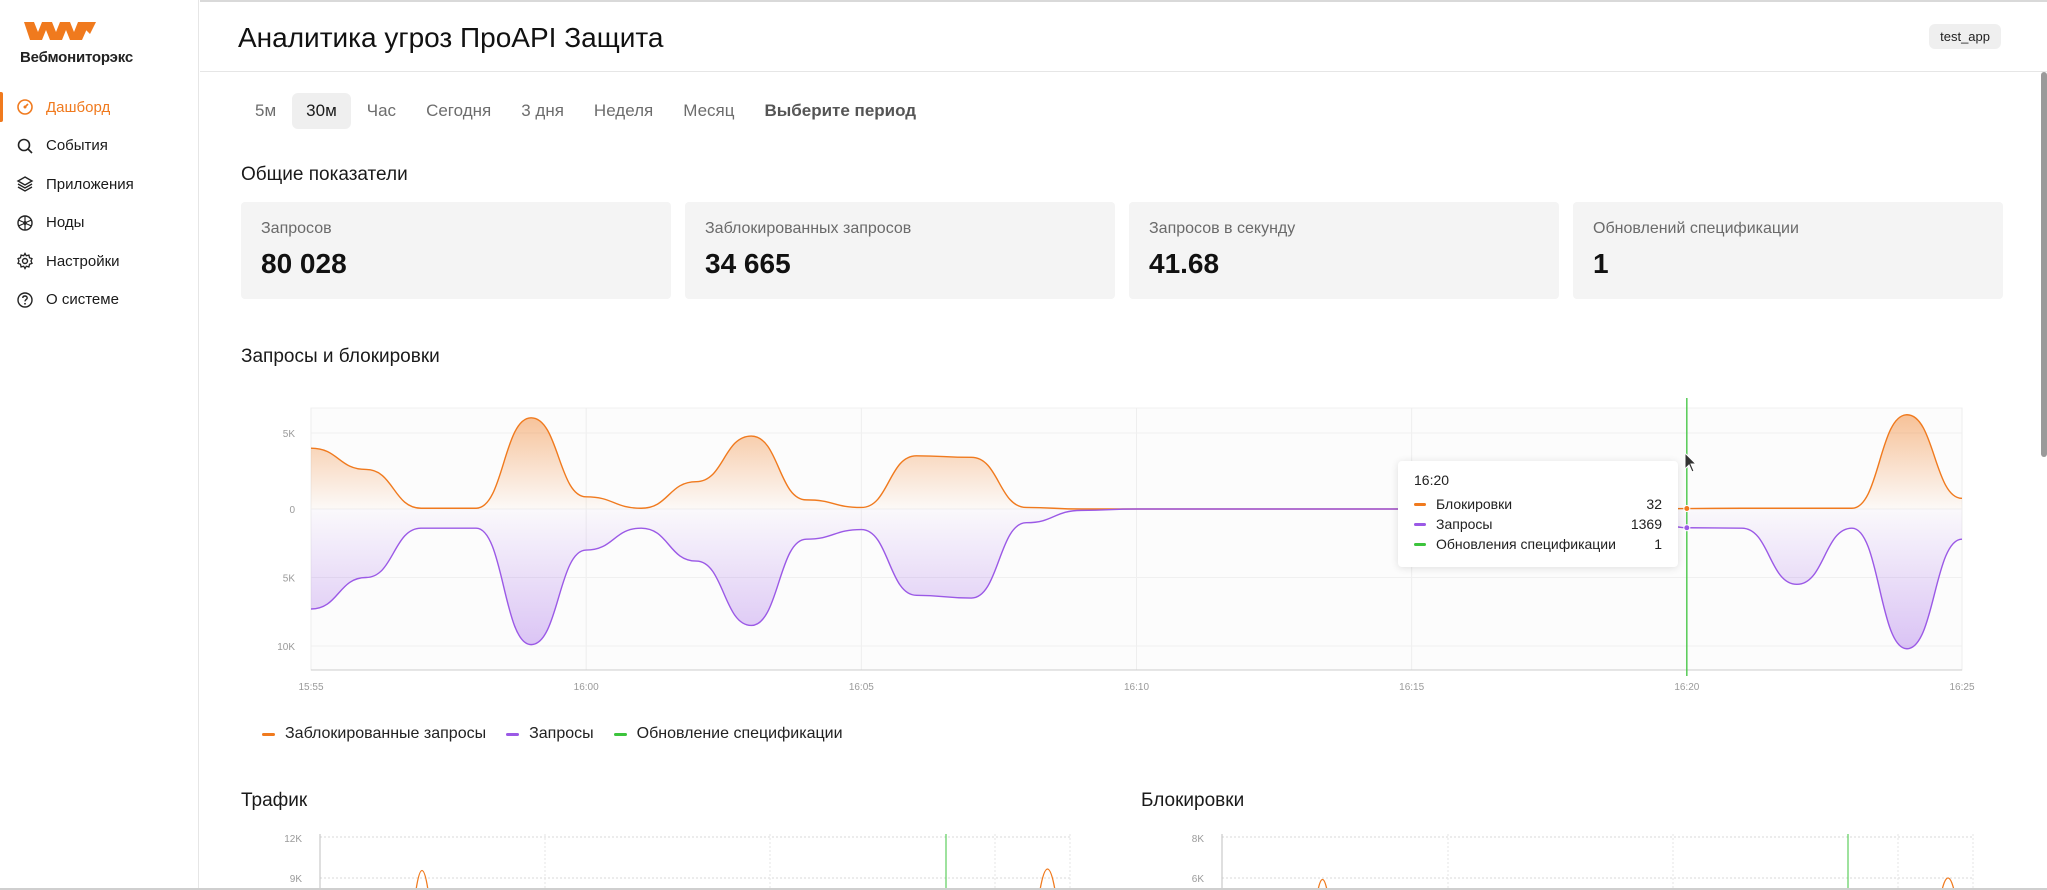 The width and height of the screenshot is (2047, 890). What do you see at coordinates (310, 687) in the screenshot?
I see `x-tick-label: 15:55` at bounding box center [310, 687].